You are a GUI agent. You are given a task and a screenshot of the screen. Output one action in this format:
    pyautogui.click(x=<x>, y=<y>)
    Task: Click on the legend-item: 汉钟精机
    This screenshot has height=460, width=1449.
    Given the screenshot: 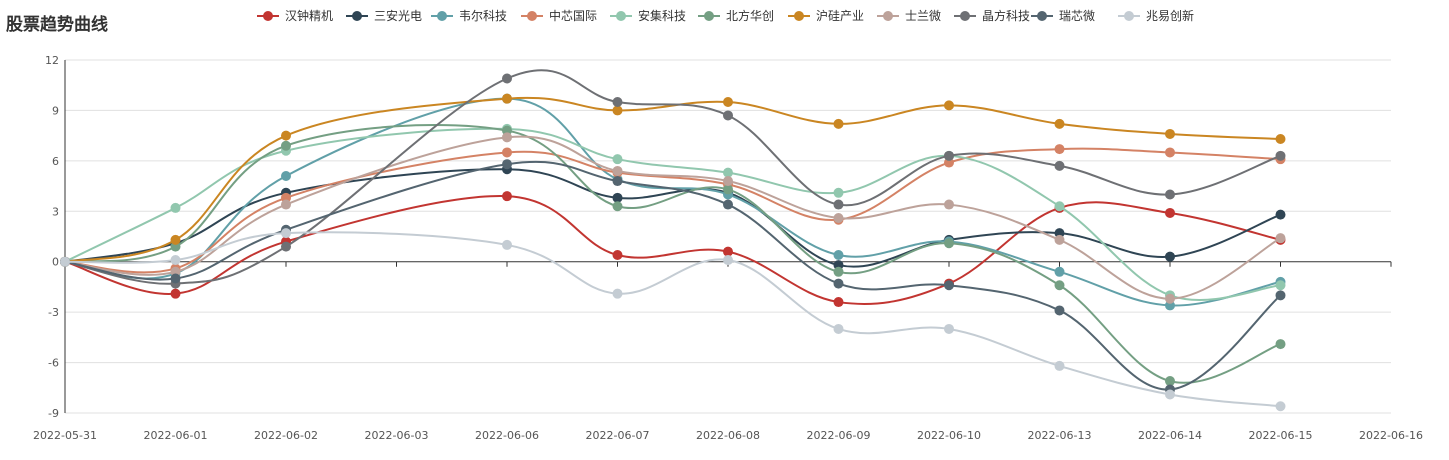 What is the action you would take?
    pyautogui.click(x=309, y=15)
    